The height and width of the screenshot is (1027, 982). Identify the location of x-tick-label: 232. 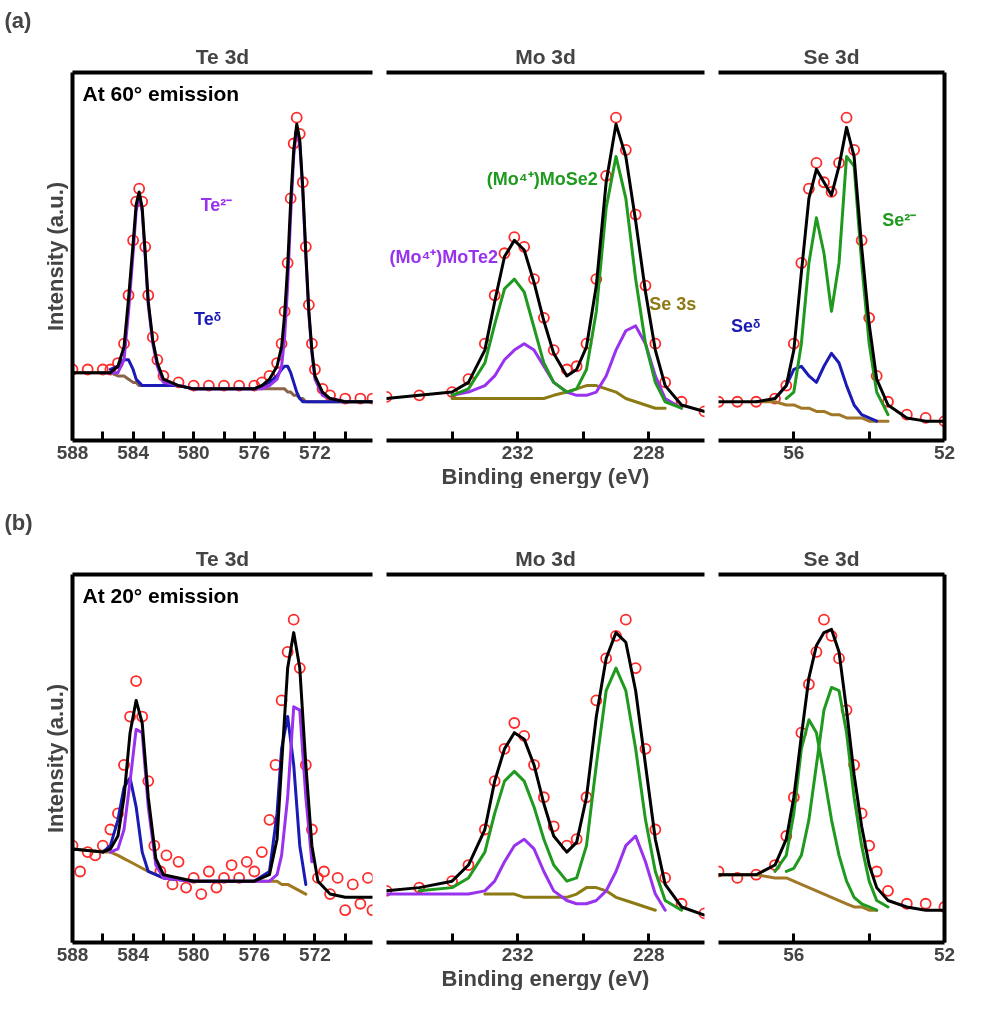
(517, 954).